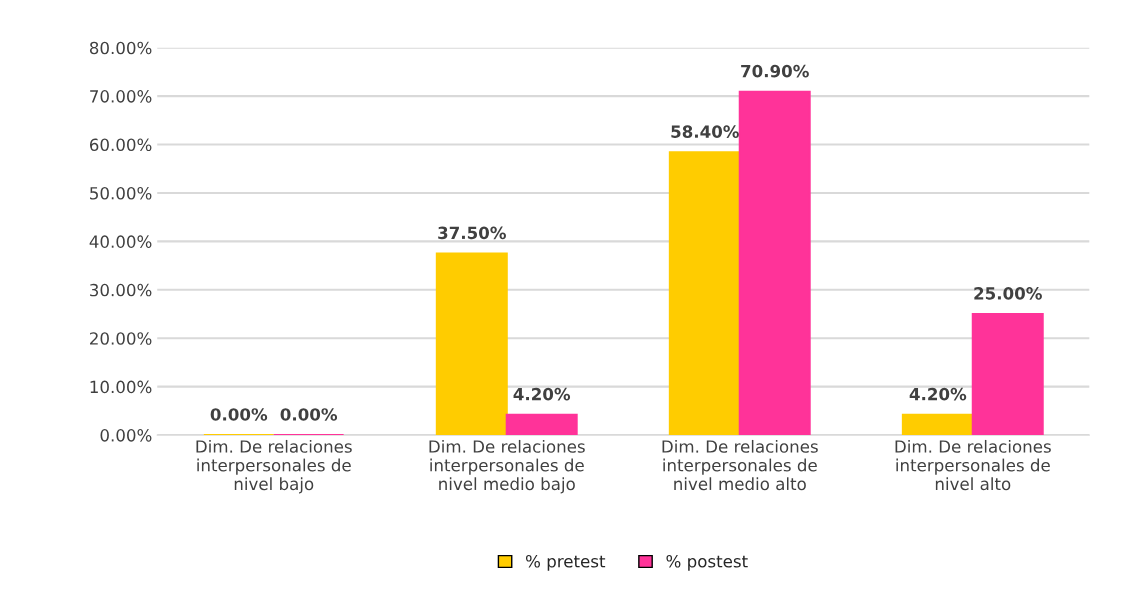 The width and height of the screenshot is (1123, 596). Describe the element at coordinates (121, 387) in the screenshot. I see `y-tick-label: 10.00%` at that location.